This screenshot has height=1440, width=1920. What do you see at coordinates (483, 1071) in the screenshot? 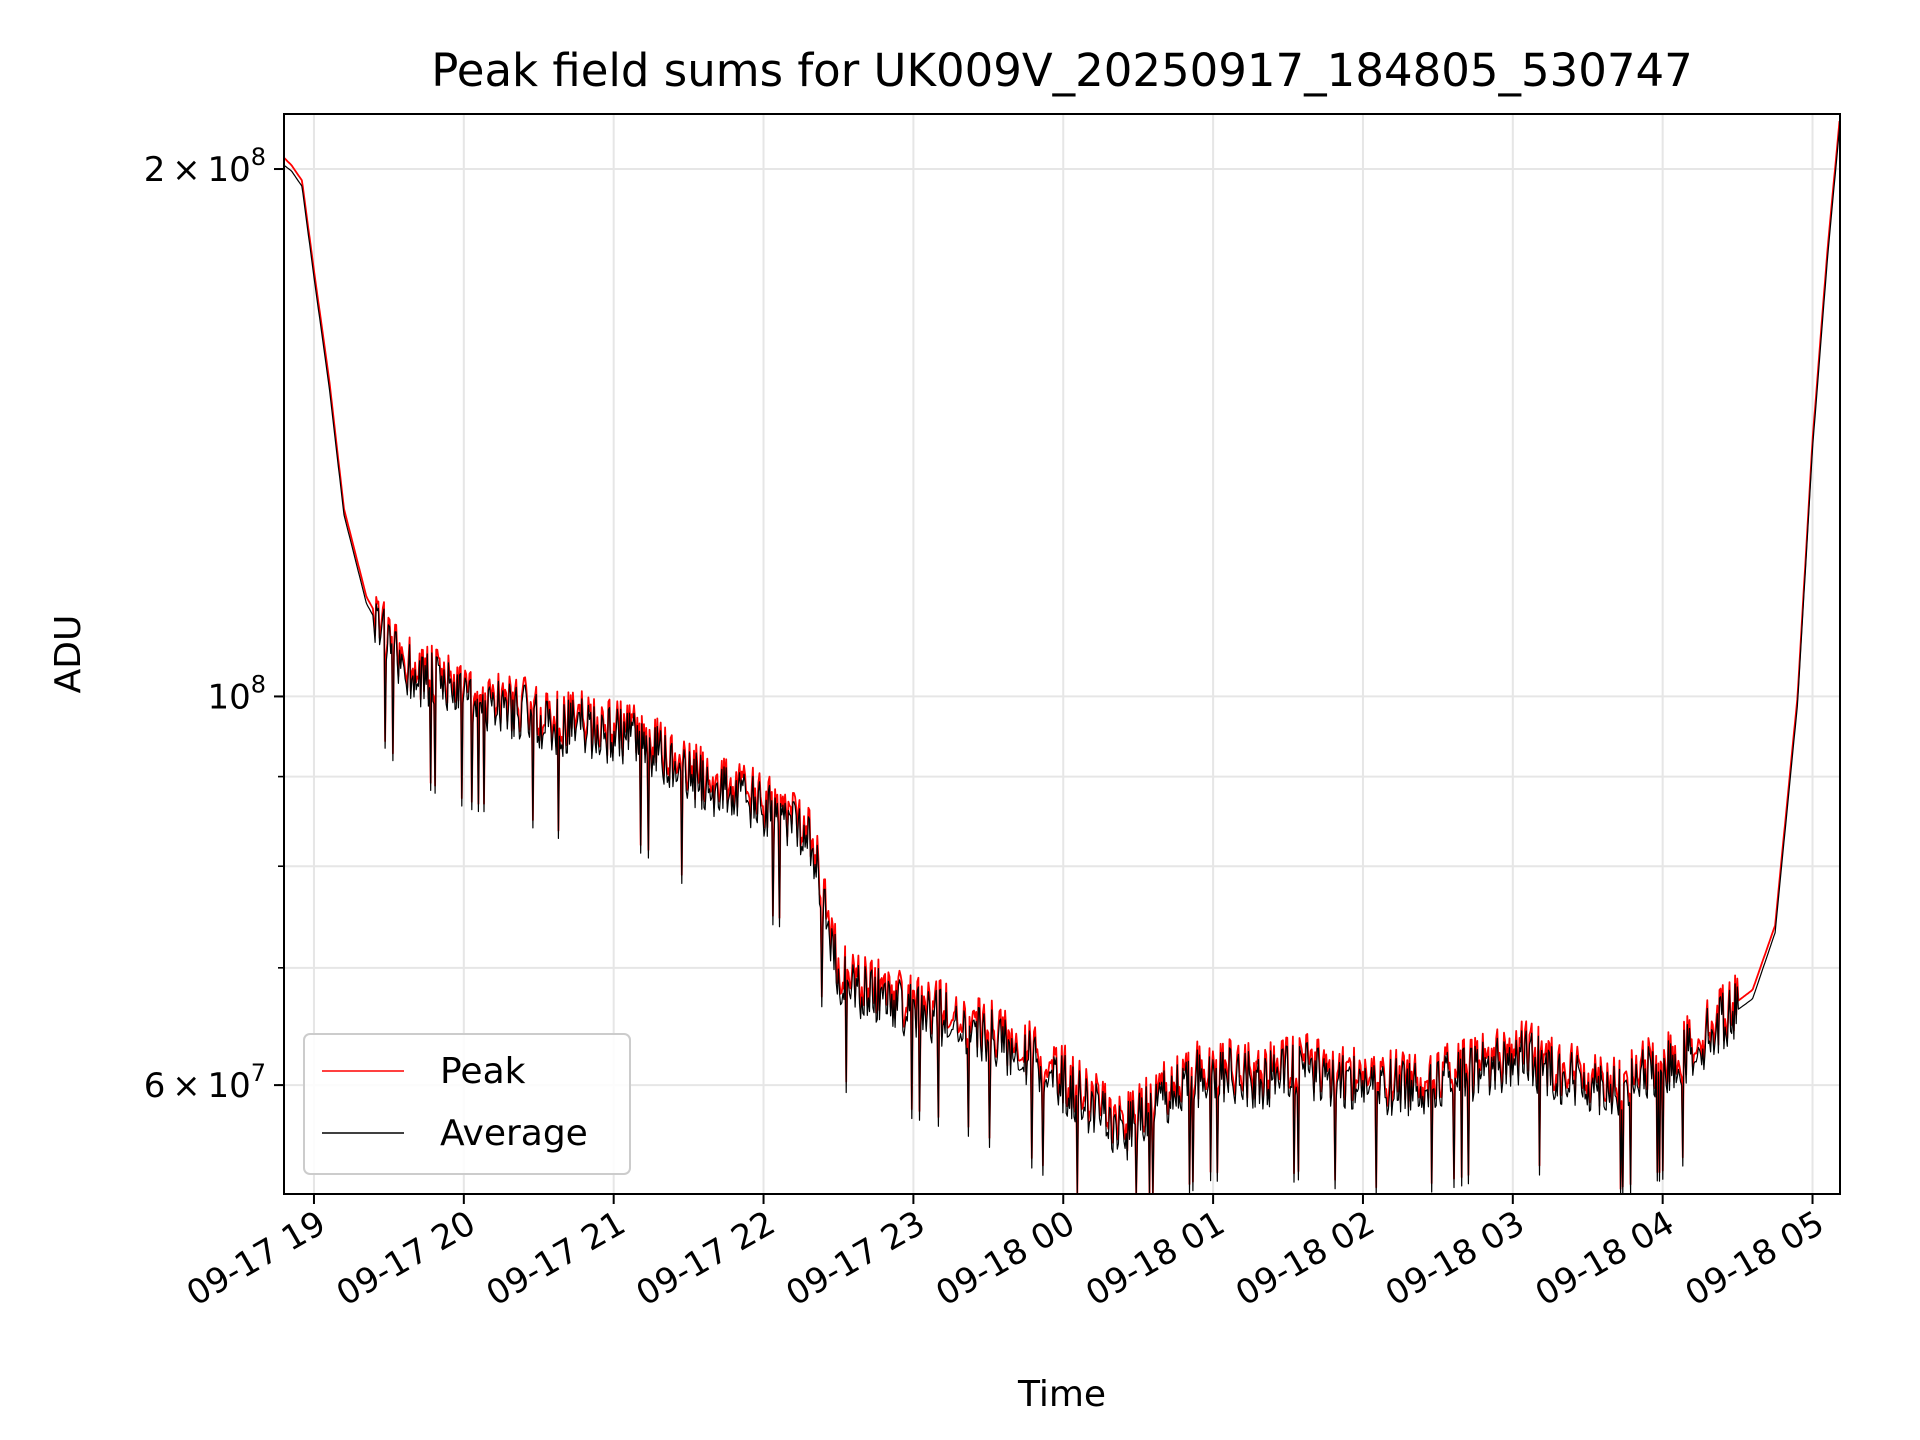
I see `legend-peak-label: Peak` at bounding box center [483, 1071].